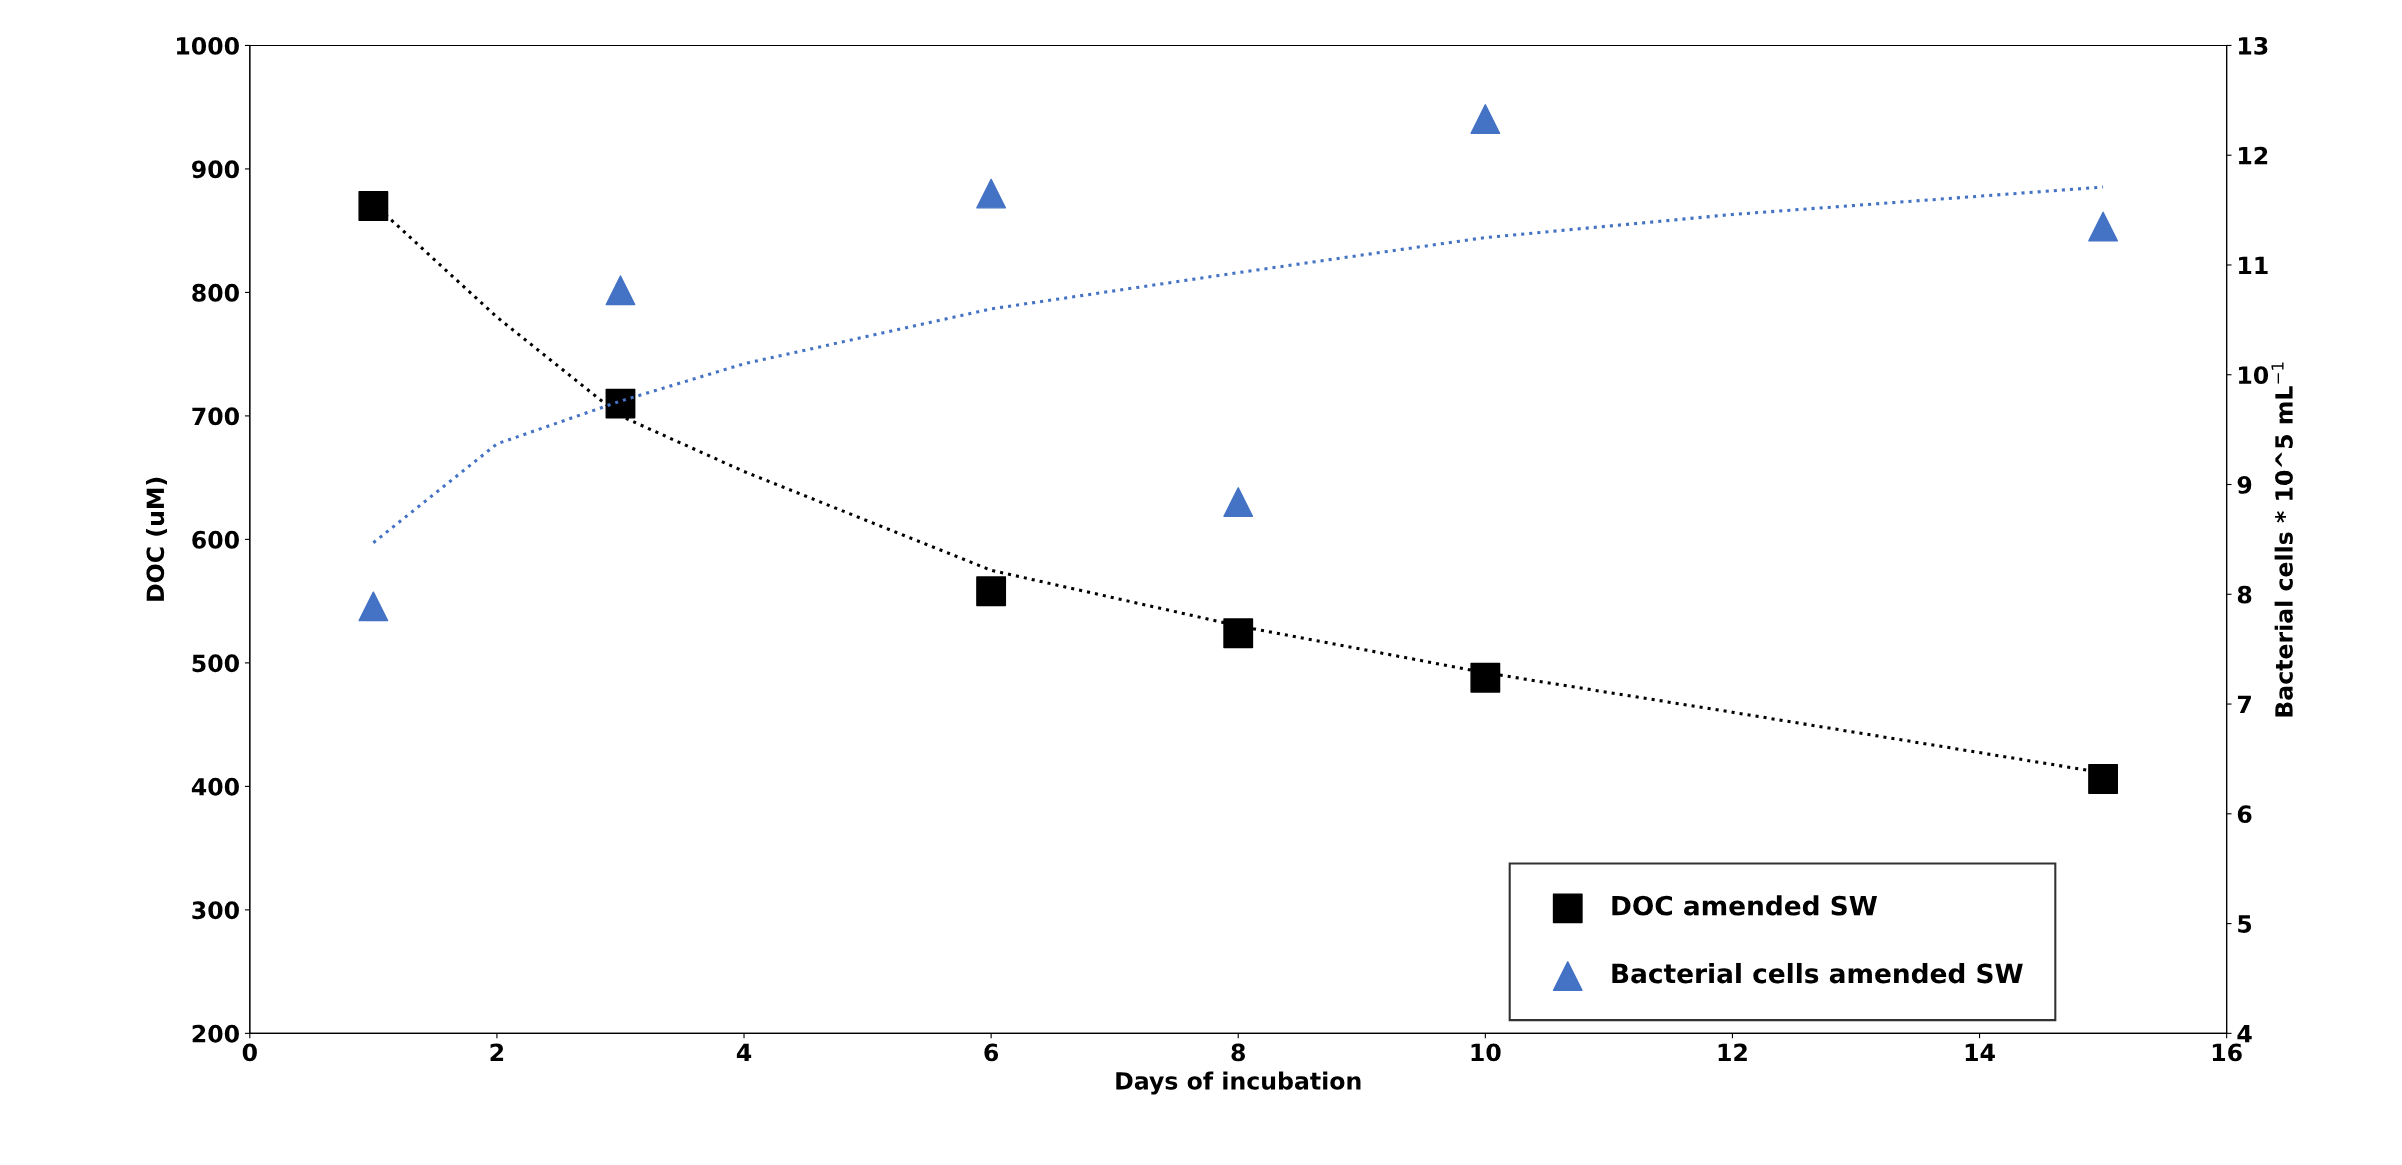 Image resolution: width=2402 pixels, height=1165 pixels. Describe the element at coordinates (156, 539) in the screenshot. I see `y-axis-title: DOC (uM)` at that location.